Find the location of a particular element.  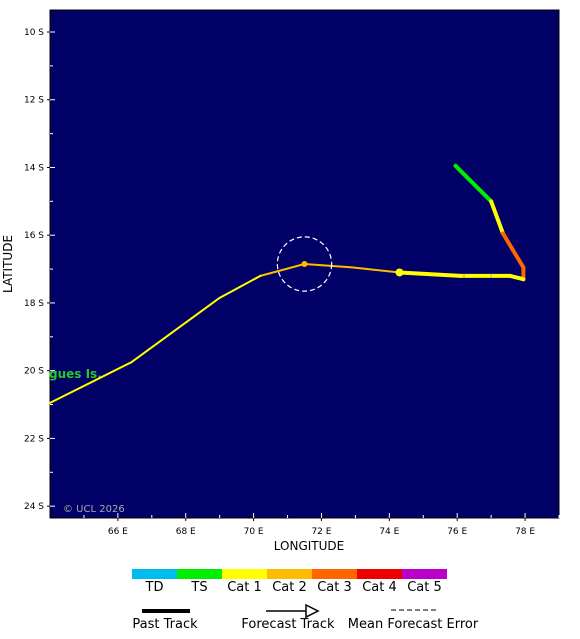

legend-label-ts: TS is located at coordinates (198, 587).